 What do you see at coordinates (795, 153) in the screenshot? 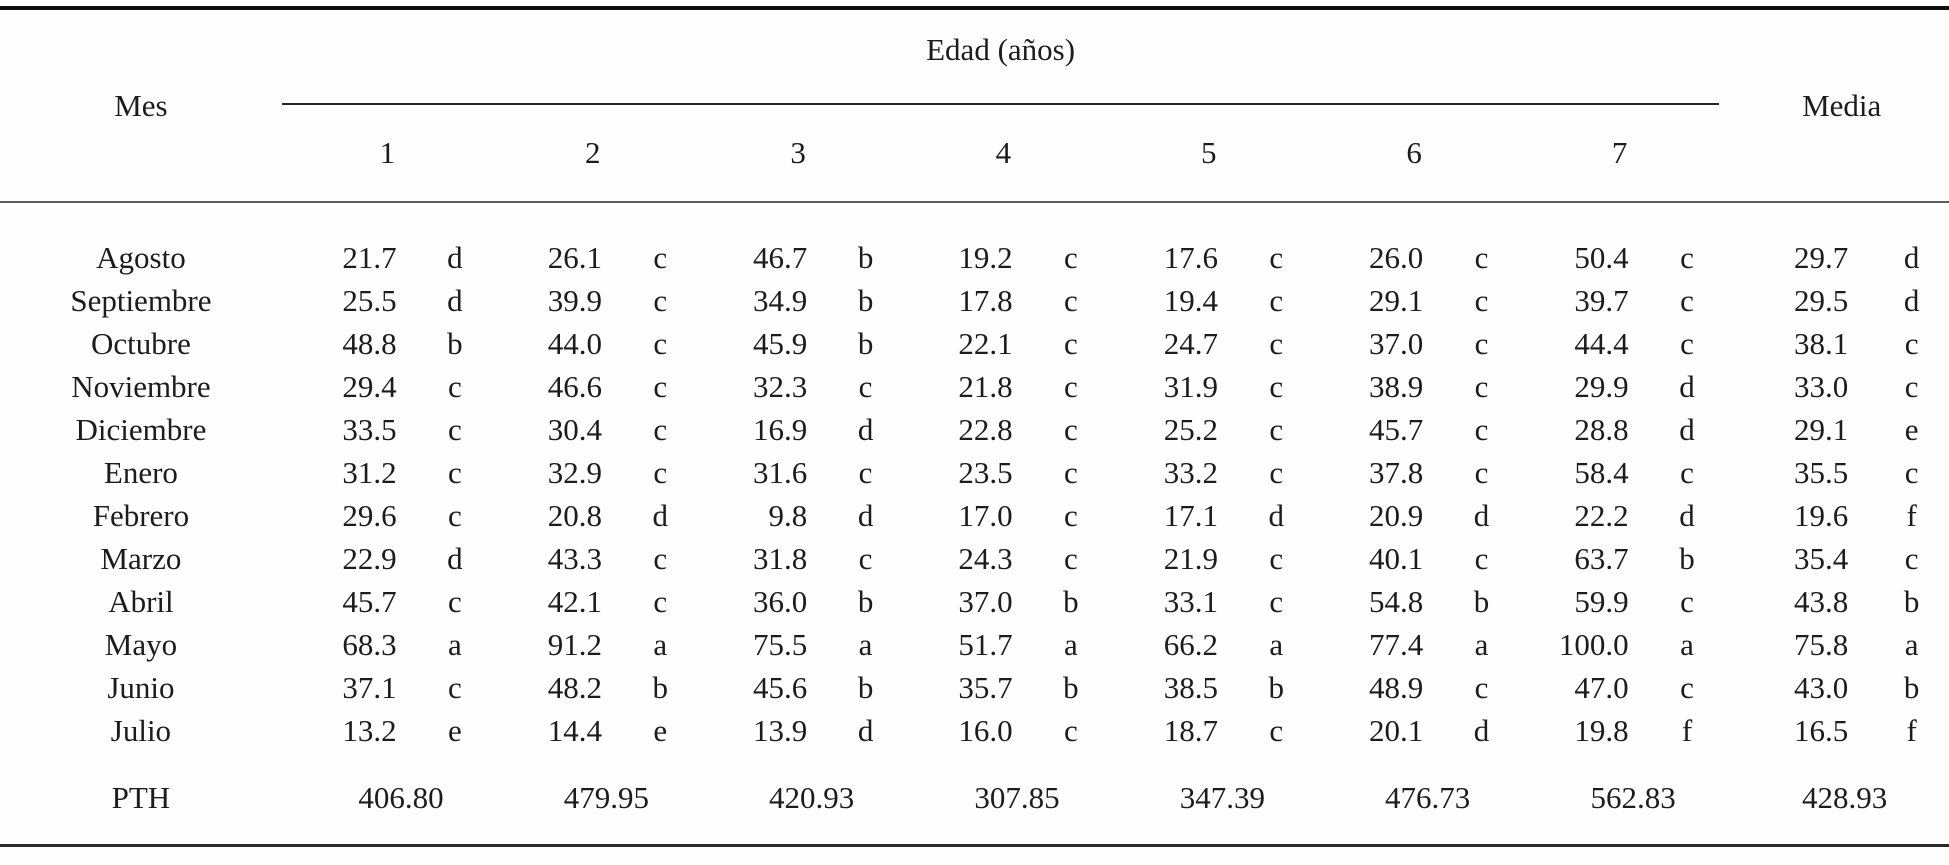
I see `age-header-3: 3` at bounding box center [795, 153].